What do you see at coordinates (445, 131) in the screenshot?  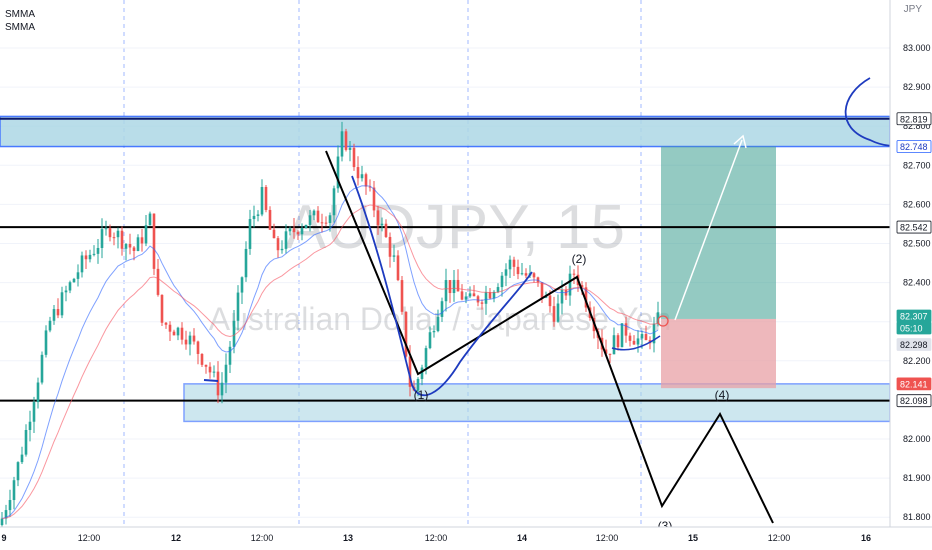 I see `resistance-zone` at bounding box center [445, 131].